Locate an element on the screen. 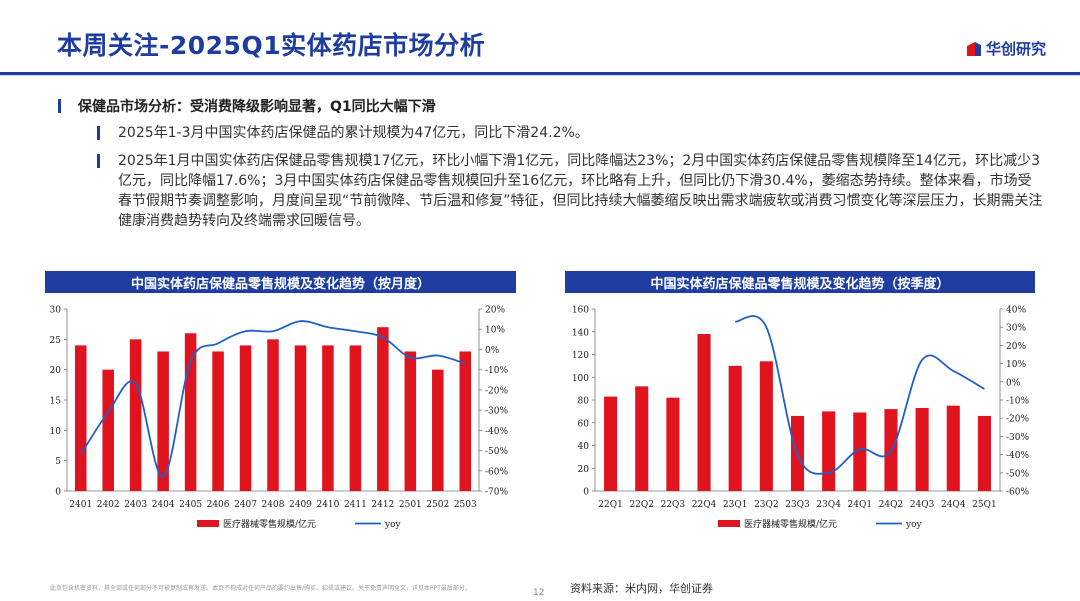  x-tick-label: 23Q1 is located at coordinates (735, 505).